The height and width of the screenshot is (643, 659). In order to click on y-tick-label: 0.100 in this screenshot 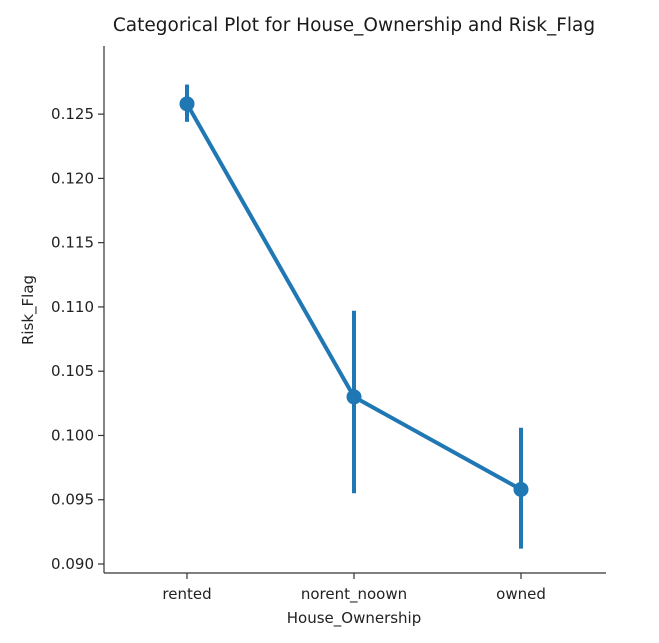, I will do `click(72, 435)`.